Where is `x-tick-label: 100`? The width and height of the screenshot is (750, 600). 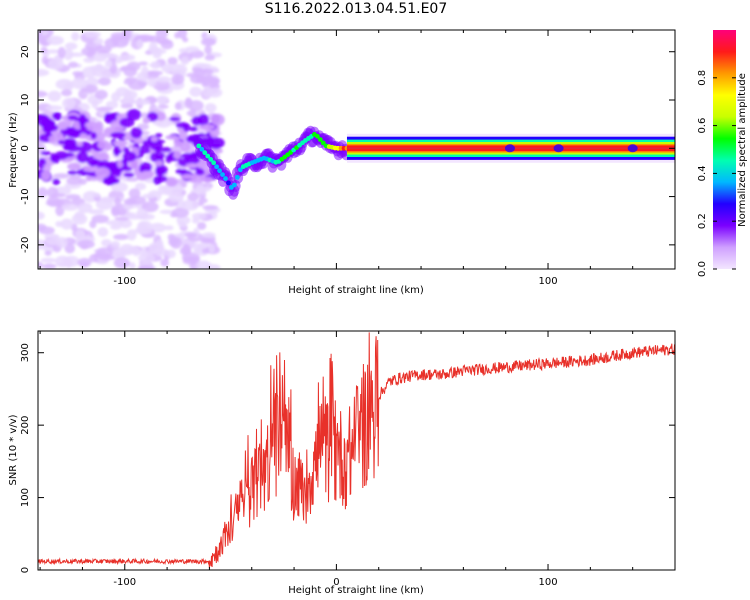
x-tick-label: 100 is located at coordinates (547, 582).